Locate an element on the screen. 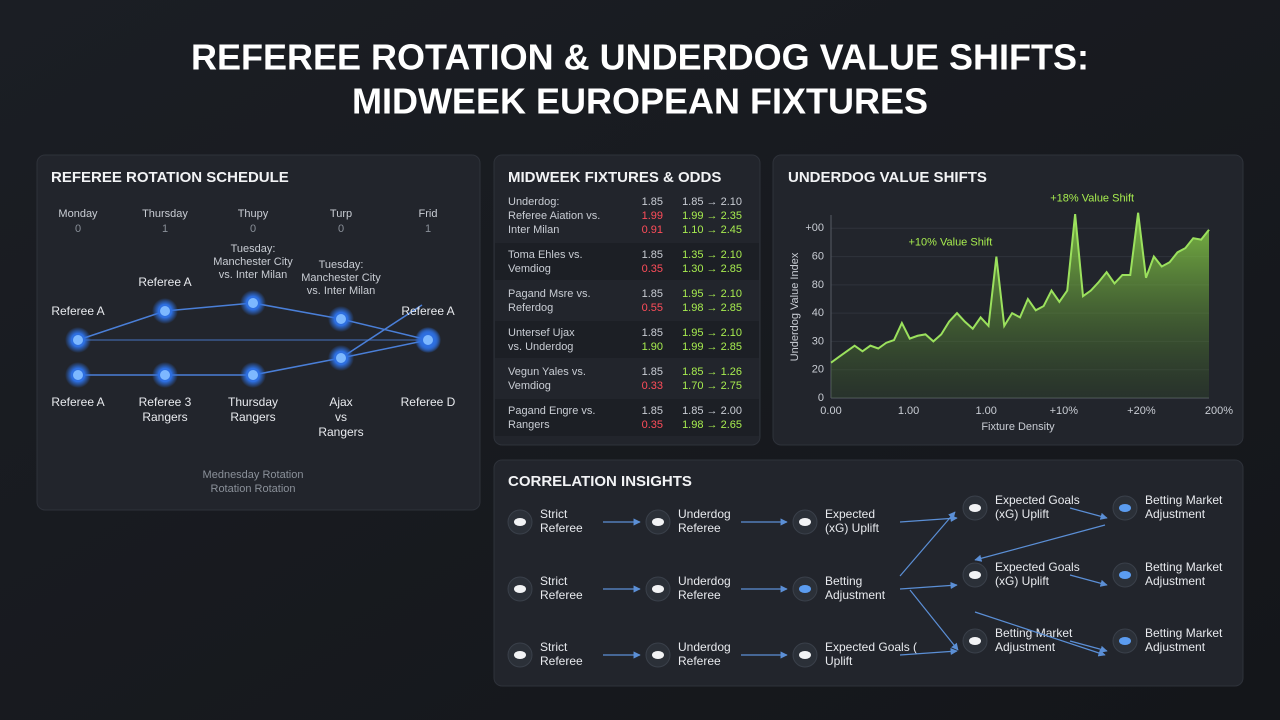  odds-shift: 1.99 → 2.85 is located at coordinates (712, 347).